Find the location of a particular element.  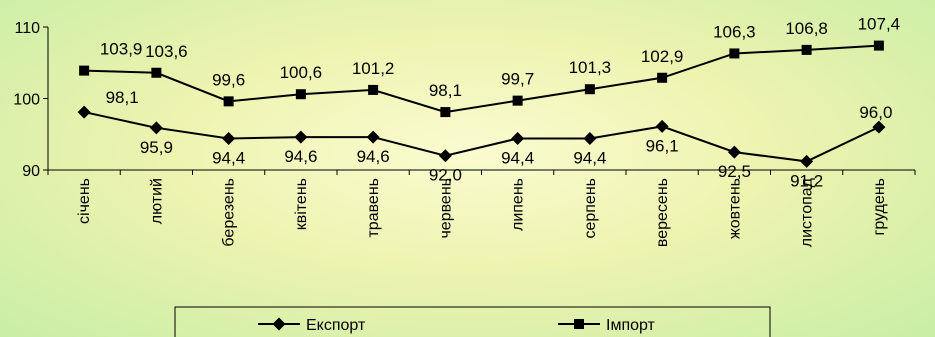

legend-label-export: Експорт is located at coordinates (336, 325).